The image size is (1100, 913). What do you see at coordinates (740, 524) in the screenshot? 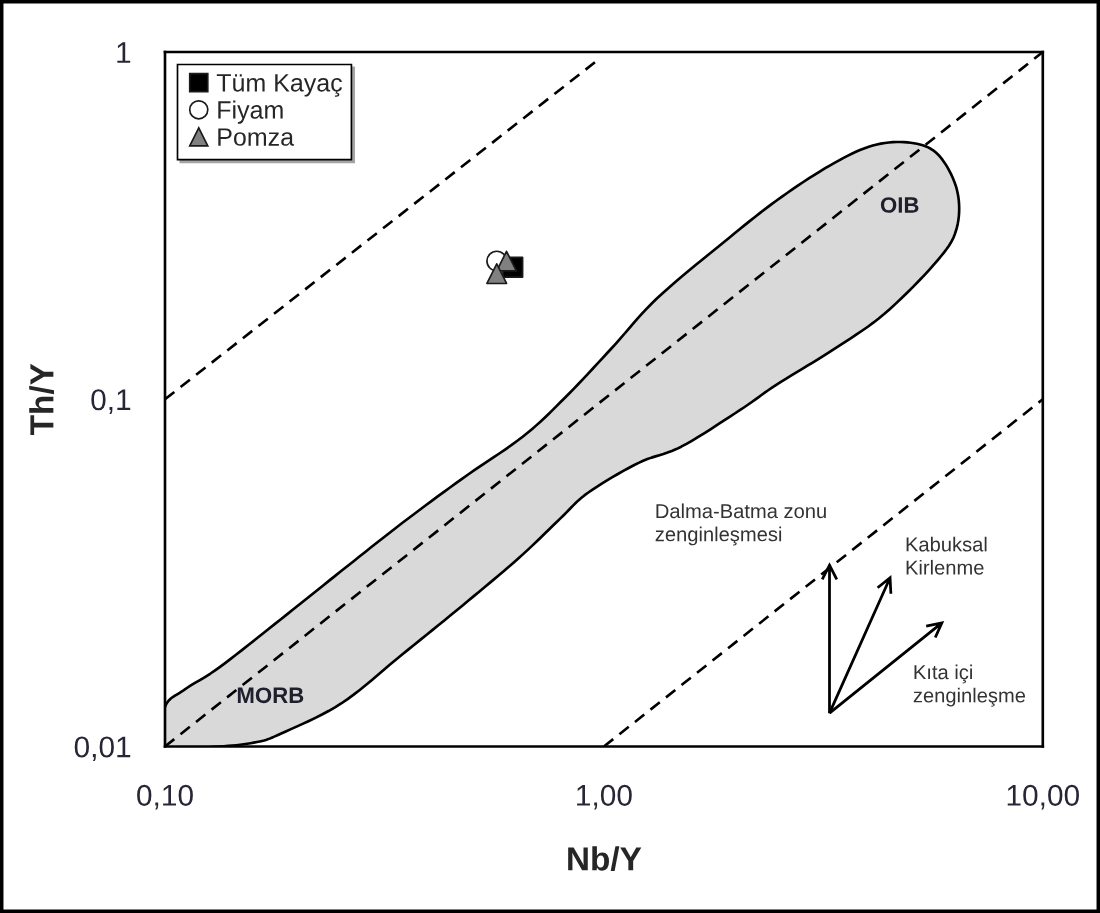
I see `annotation: Dalma-Batma zonu zenginleşmesi` at bounding box center [740, 524].